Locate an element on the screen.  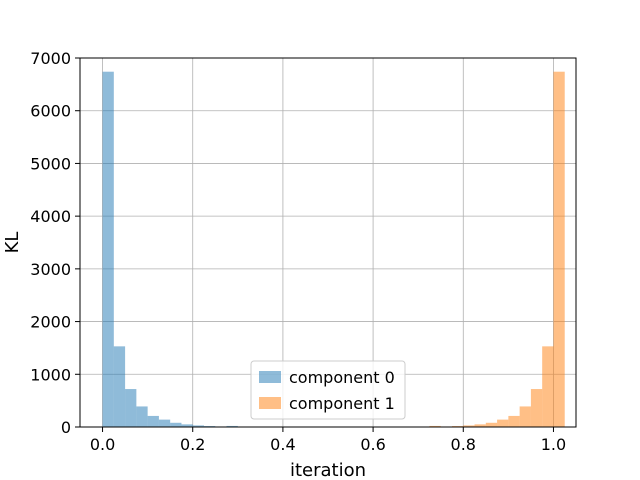
x-tick-label-2: 0.4 is located at coordinates (282, 444).